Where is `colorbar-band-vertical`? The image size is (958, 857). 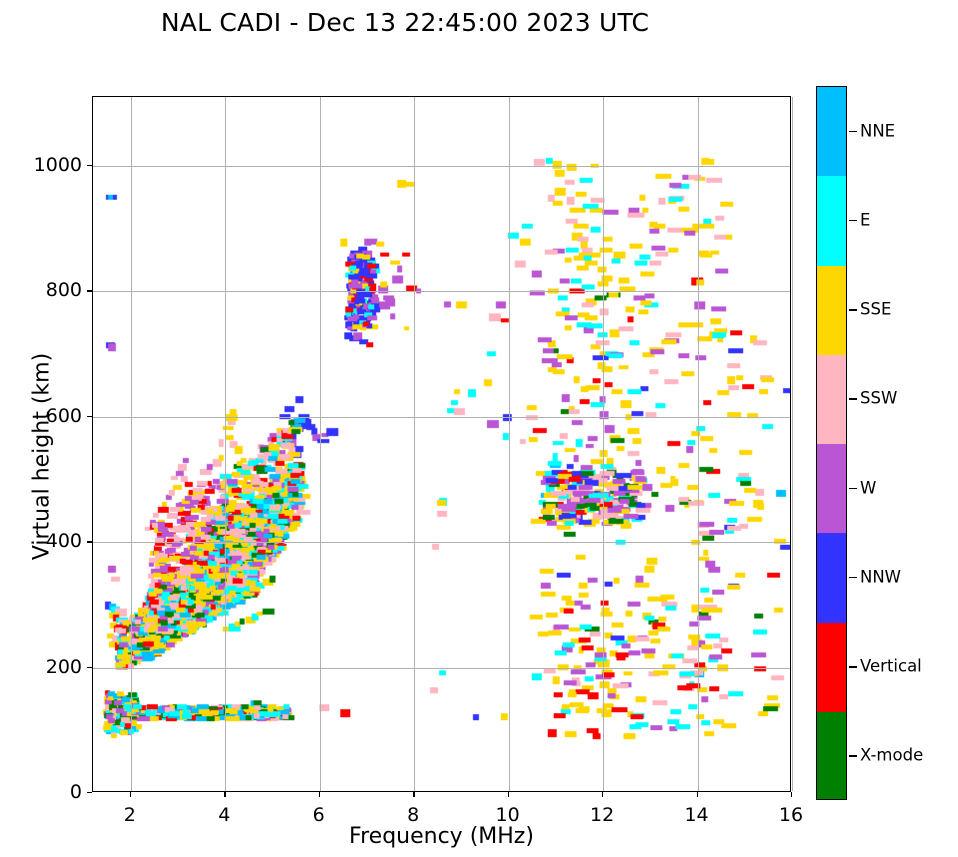
colorbar-band-vertical is located at coordinates (831, 667).